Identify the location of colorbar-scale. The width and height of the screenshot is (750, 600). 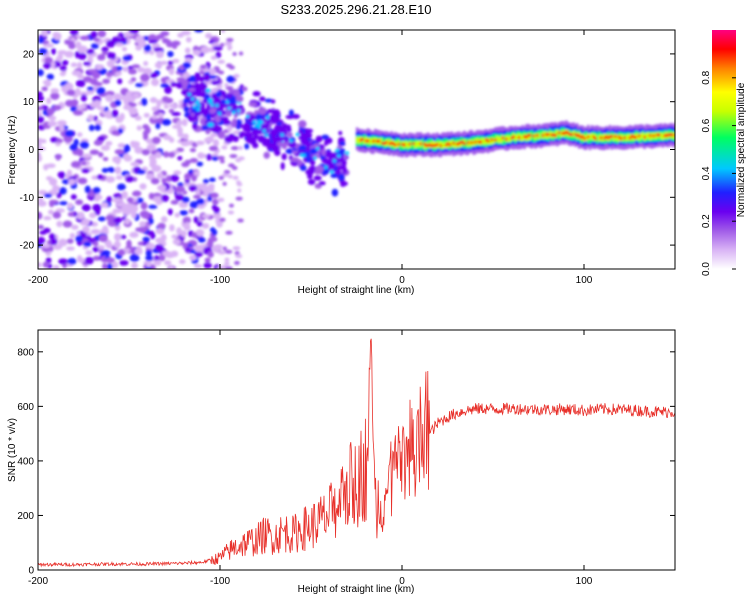
(724, 149).